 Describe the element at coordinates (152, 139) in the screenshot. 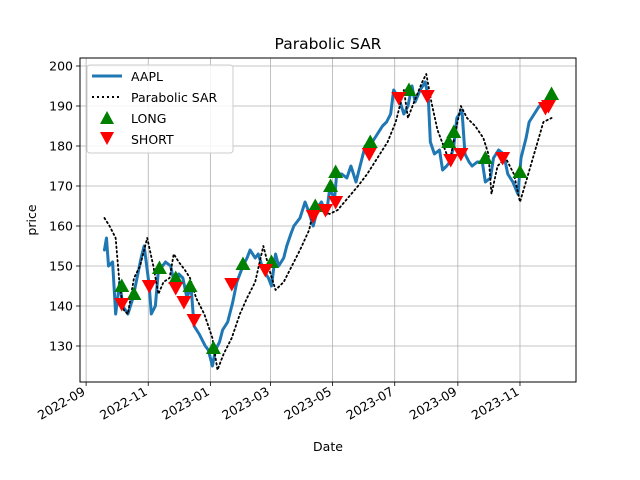

I see `legend-label-short: SHORT` at that location.